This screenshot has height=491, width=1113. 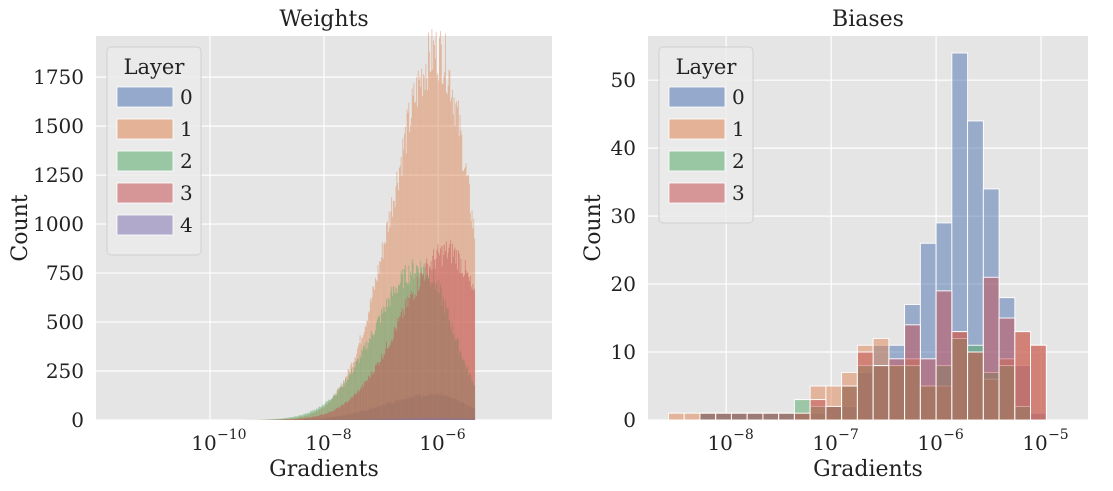 What do you see at coordinates (455, 435) in the screenshot?
I see `x-tick-exponent: −6` at bounding box center [455, 435].